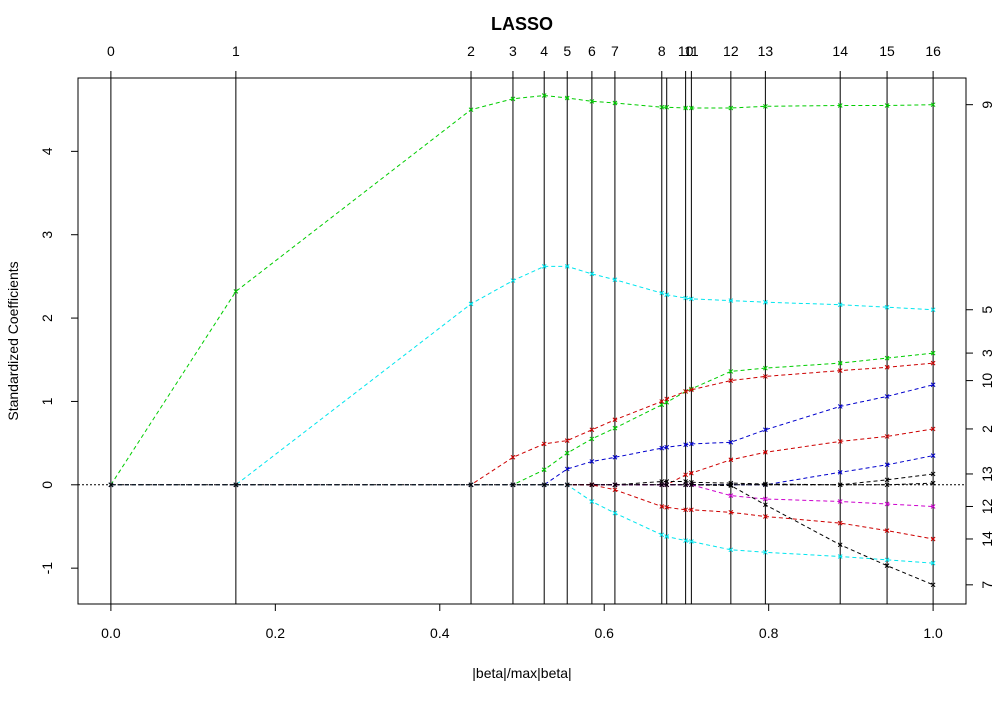 The height and width of the screenshot is (702, 1007). I want to click on x-tick-label: 0.2, so click(276, 633).